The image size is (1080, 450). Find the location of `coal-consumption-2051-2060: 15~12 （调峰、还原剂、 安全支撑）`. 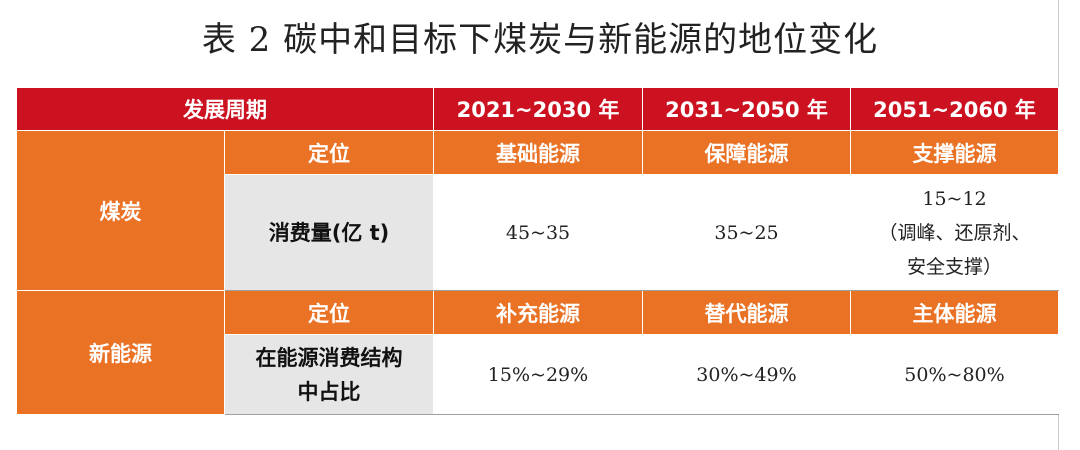

coal-consumption-2051-2060: 15~12 （调峰、还原剂、 安全支撑） is located at coordinates (954, 232).